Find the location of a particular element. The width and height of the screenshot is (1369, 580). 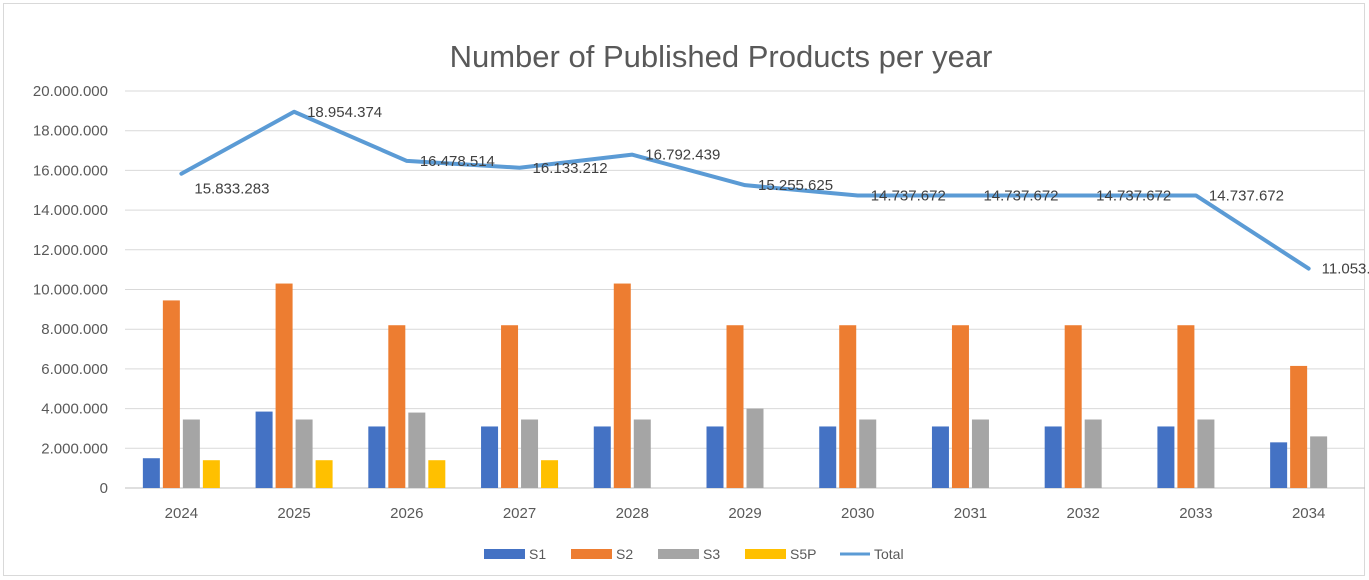

bar-s3-2028 is located at coordinates (642, 453).